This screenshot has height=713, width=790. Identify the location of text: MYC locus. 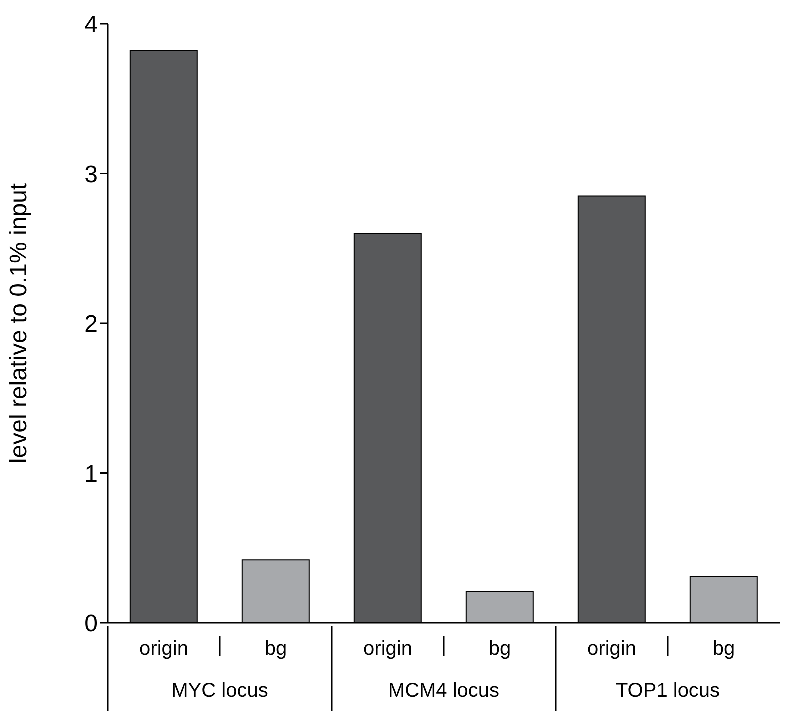
(220, 691).